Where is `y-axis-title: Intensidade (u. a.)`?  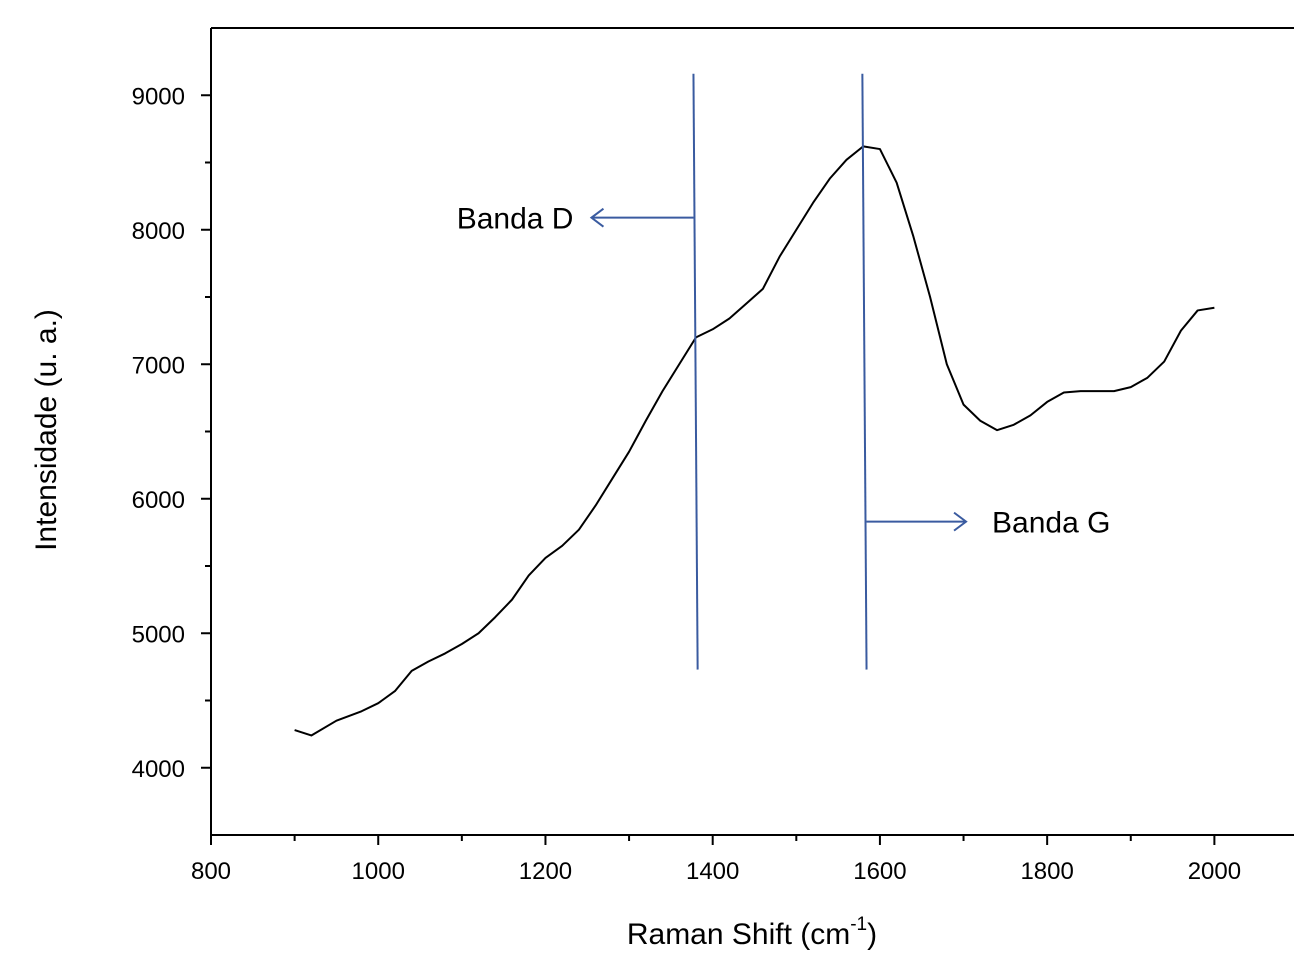
y-axis-title: Intensidade (u. a.) is located at coordinates (46, 430).